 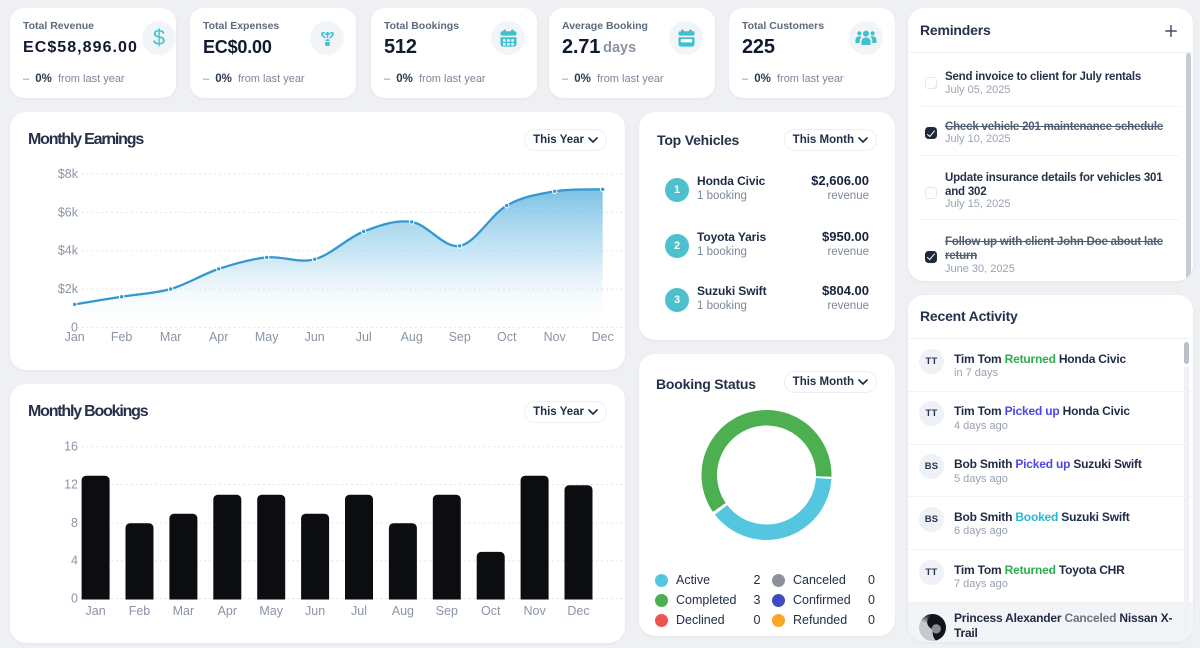 What do you see at coordinates (68, 174) in the screenshot?
I see `svg-text: $8k` at bounding box center [68, 174].